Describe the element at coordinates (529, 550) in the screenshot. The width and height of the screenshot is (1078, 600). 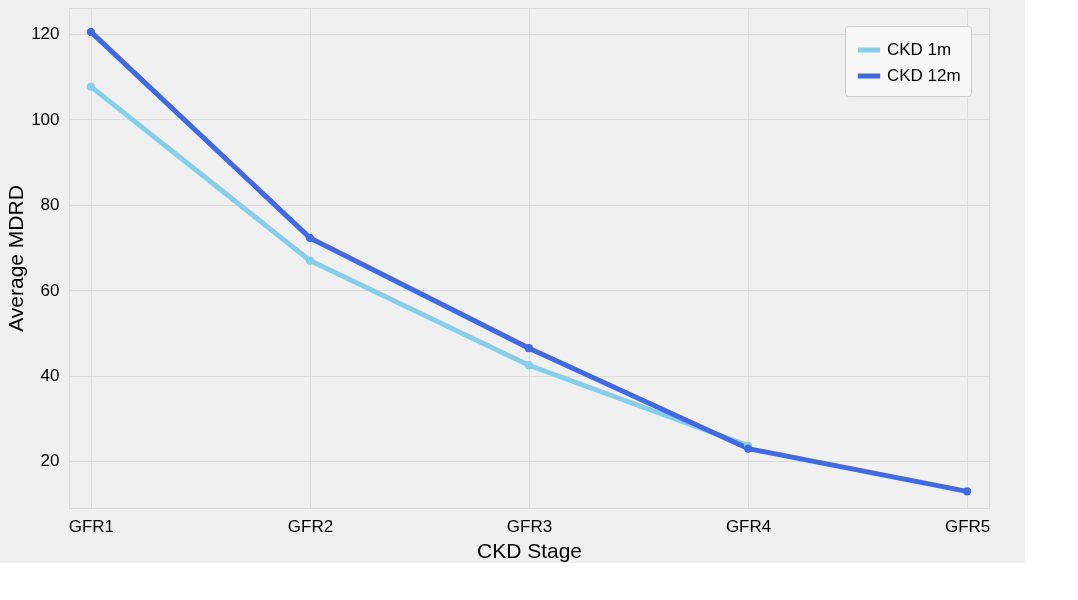
I see `x-axis-title: CKD Stage` at that location.